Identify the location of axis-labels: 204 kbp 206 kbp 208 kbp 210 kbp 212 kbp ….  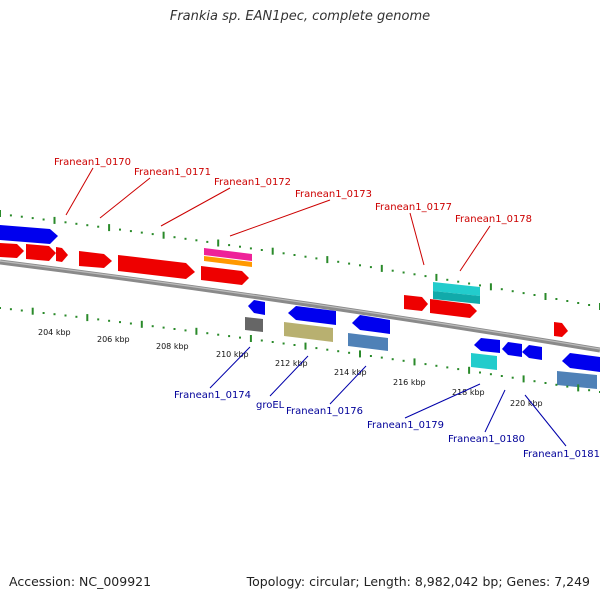
(290, 368).